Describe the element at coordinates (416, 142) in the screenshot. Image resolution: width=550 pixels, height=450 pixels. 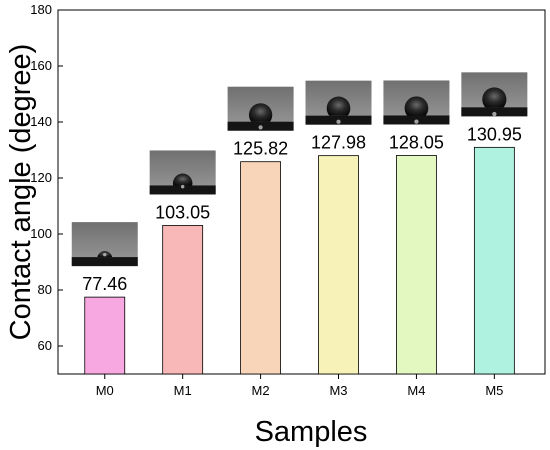
I see `value-label: 128.05` at that location.